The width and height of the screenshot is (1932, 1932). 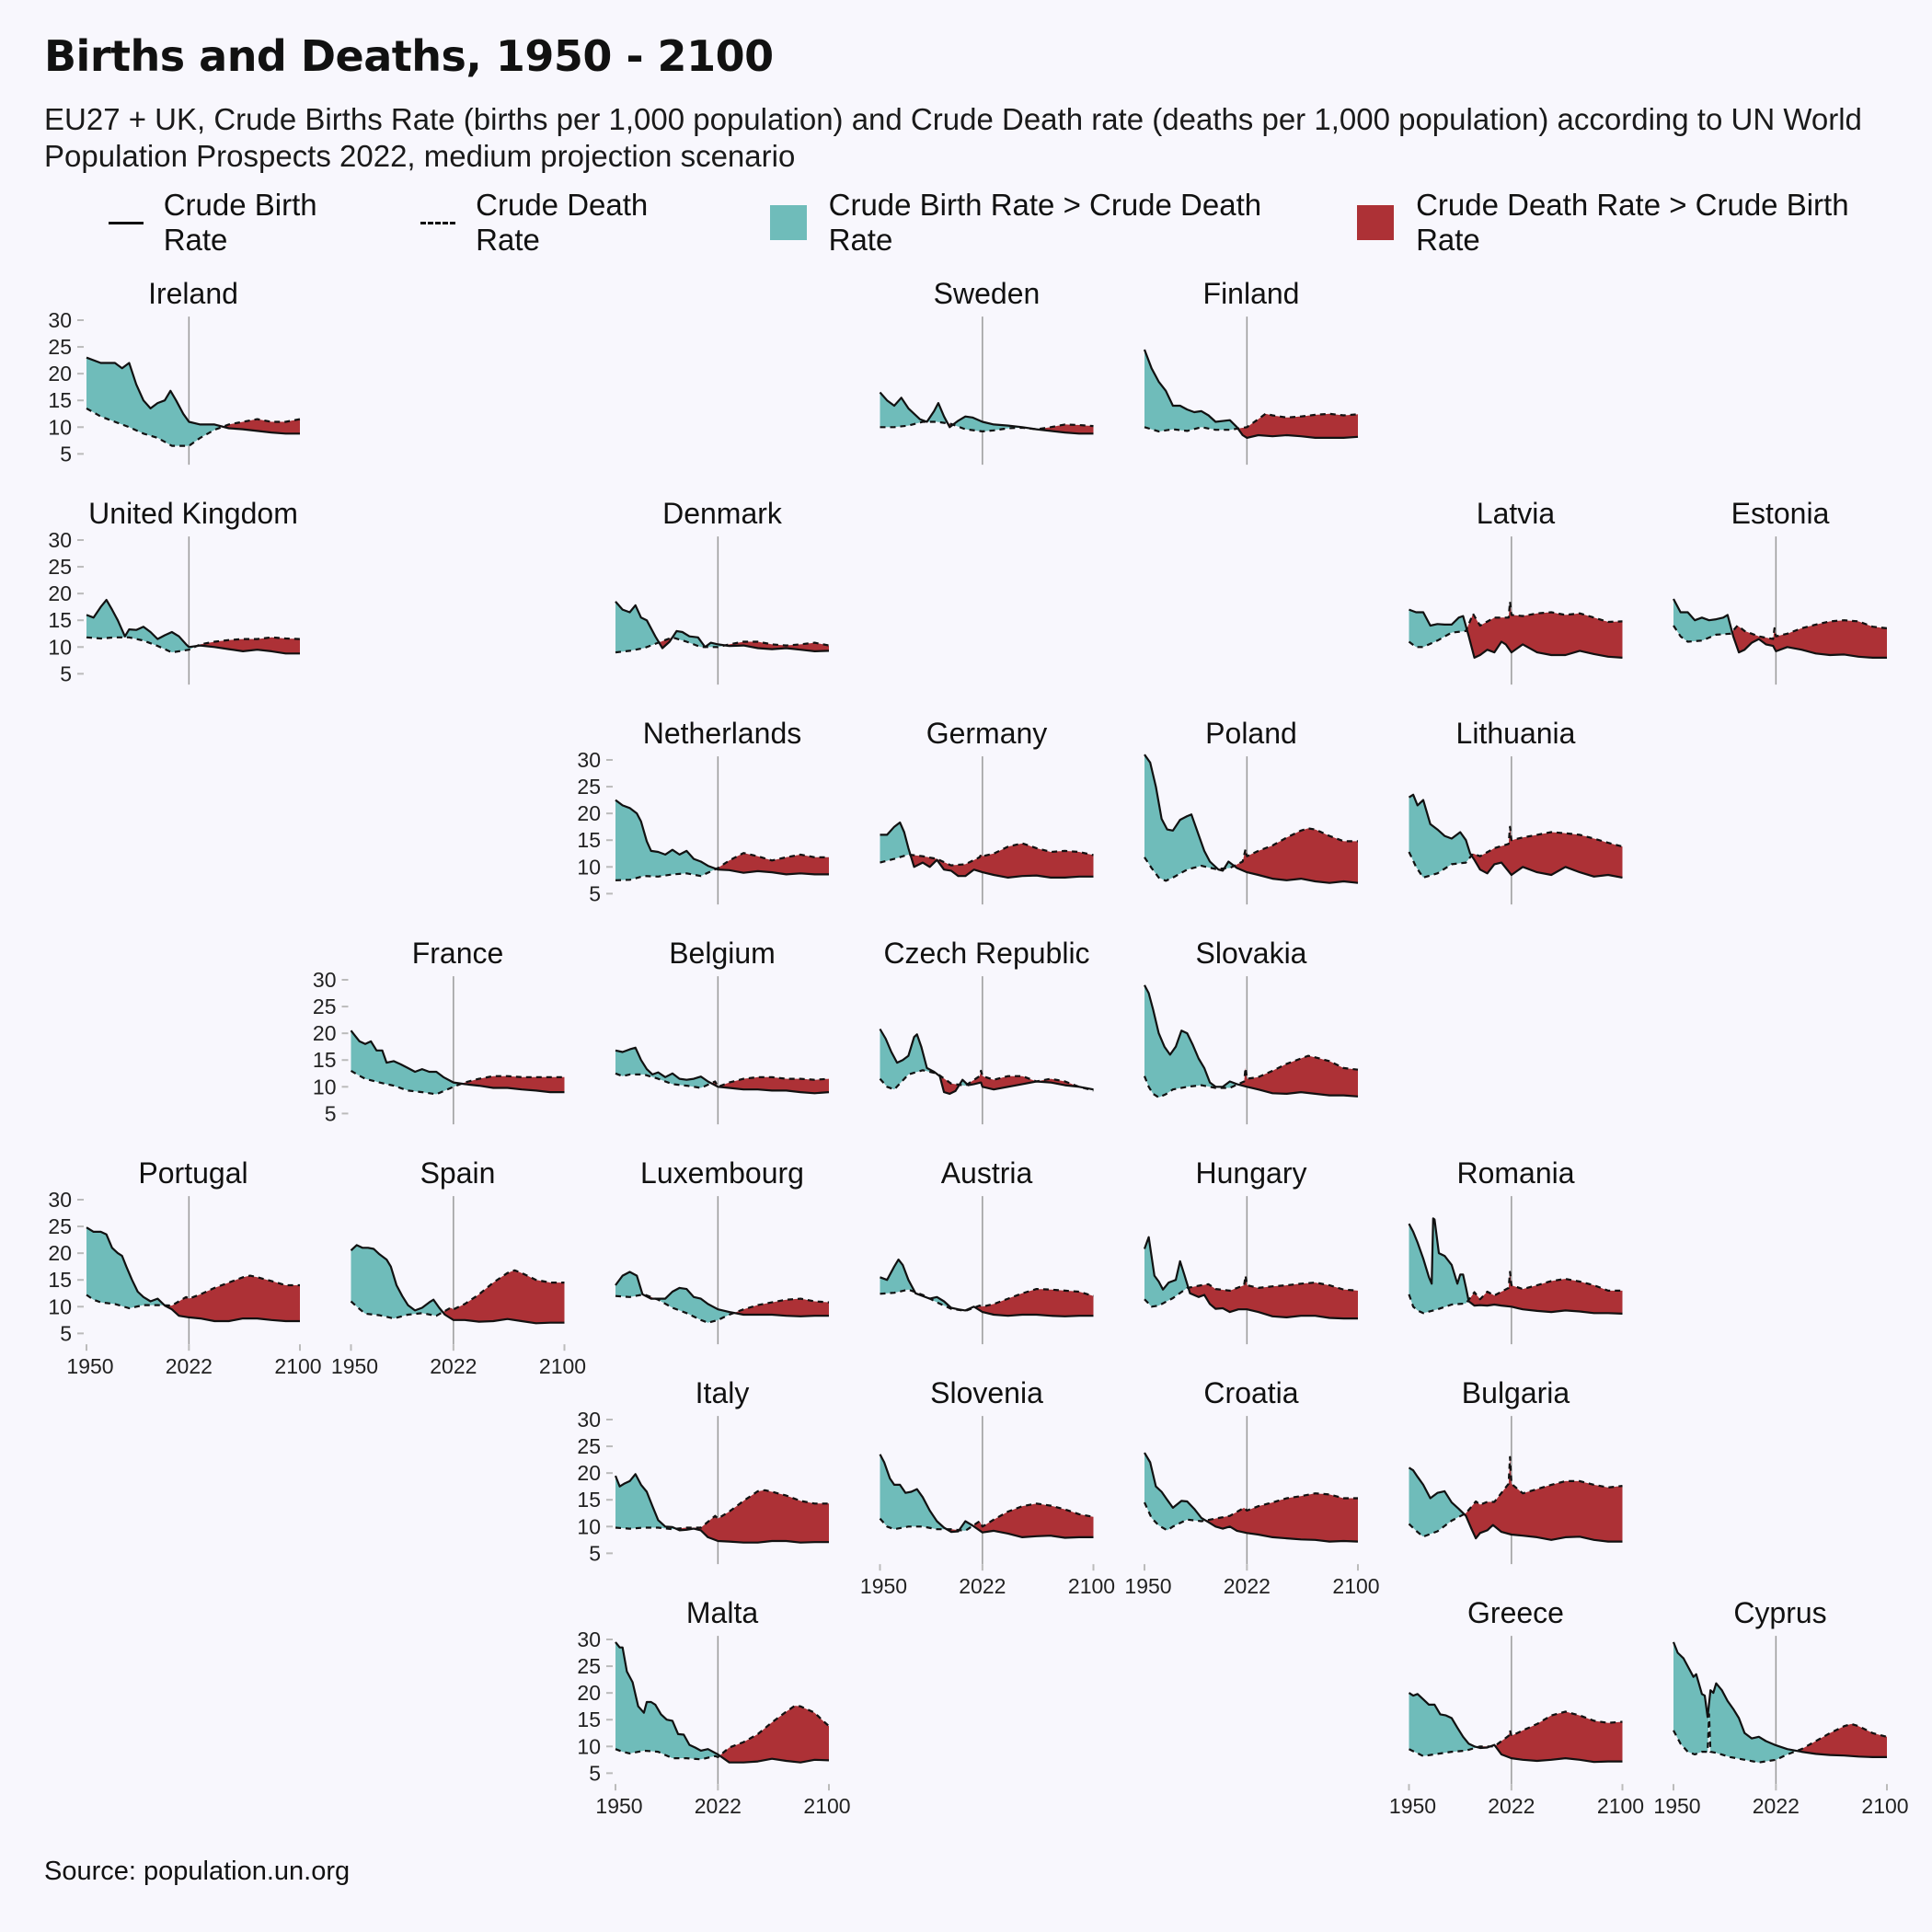 I want to click on panel-title: United Kingdom, so click(x=193, y=513).